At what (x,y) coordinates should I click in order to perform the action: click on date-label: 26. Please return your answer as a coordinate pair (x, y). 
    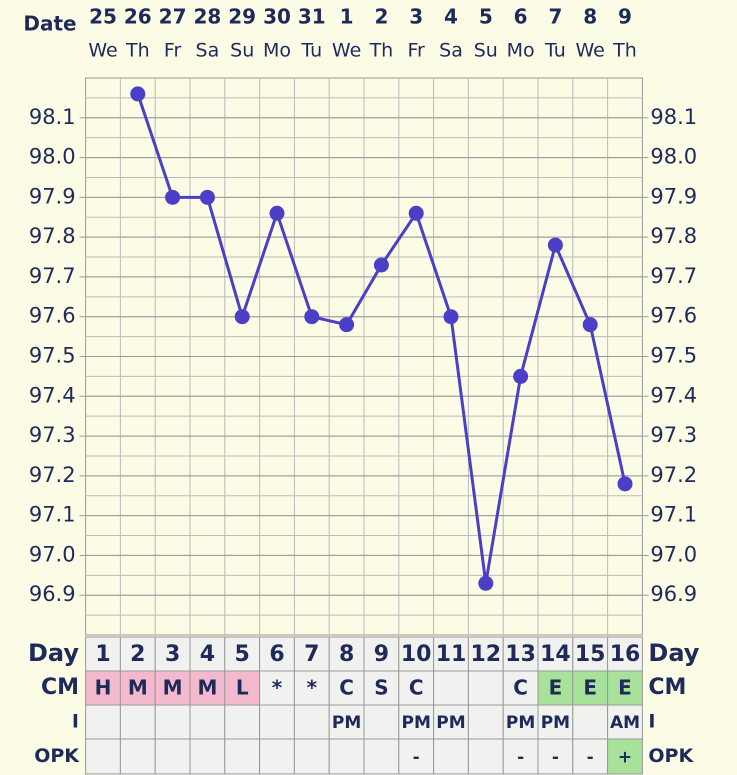
    Looking at the image, I should click on (138, 17).